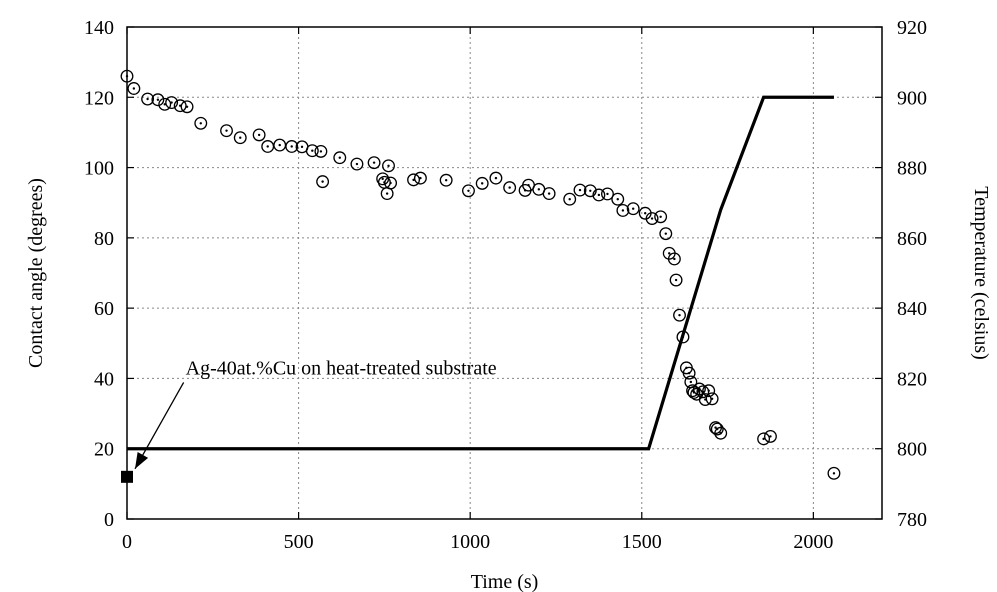  I want to click on y2-tick-label: 800, so click(912, 450).